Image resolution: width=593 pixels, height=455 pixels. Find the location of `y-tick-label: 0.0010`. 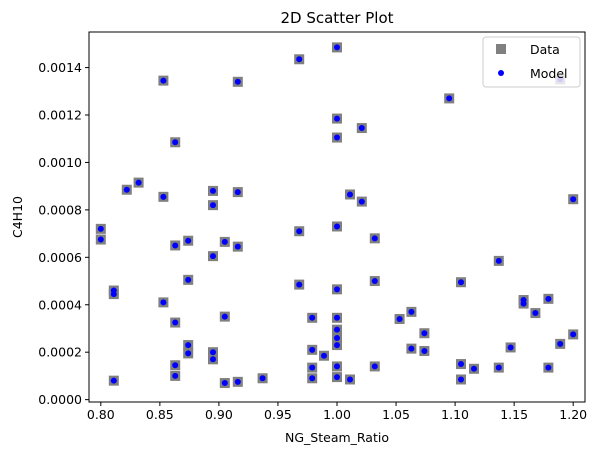

y-tick-label: 0.0010 is located at coordinates (60, 162).